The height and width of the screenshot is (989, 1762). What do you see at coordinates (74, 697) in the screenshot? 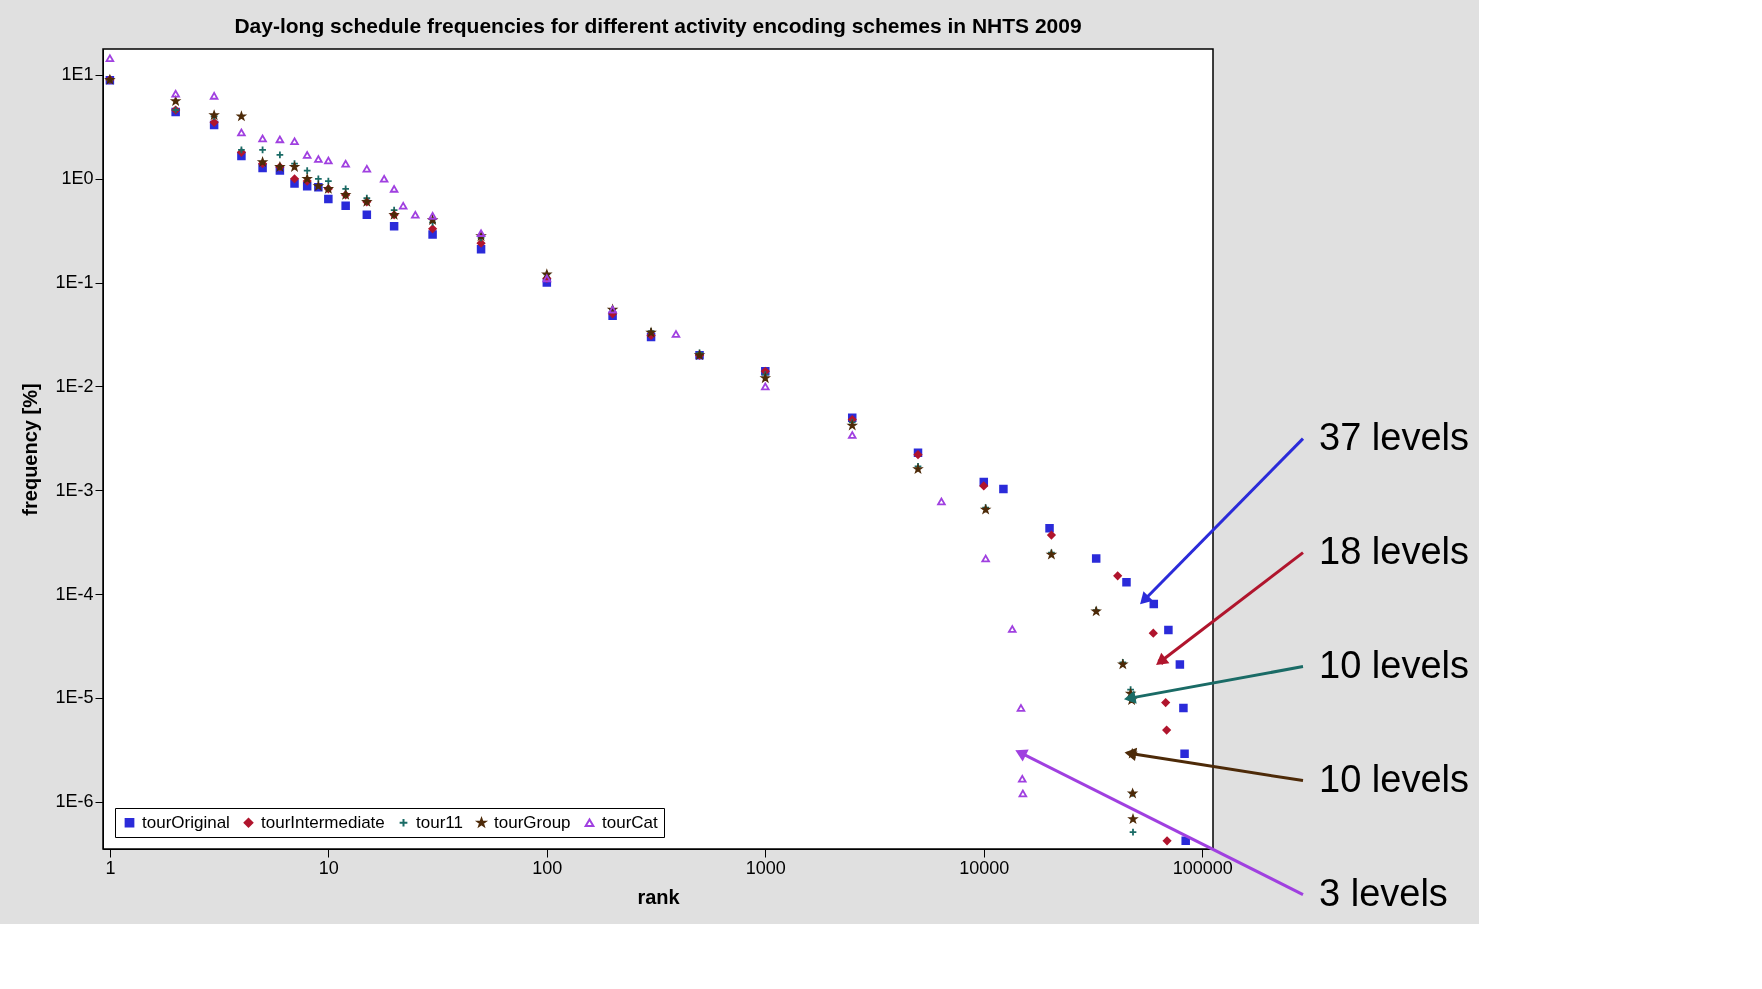
I see `y-tick-label: 1E-5` at bounding box center [74, 697].